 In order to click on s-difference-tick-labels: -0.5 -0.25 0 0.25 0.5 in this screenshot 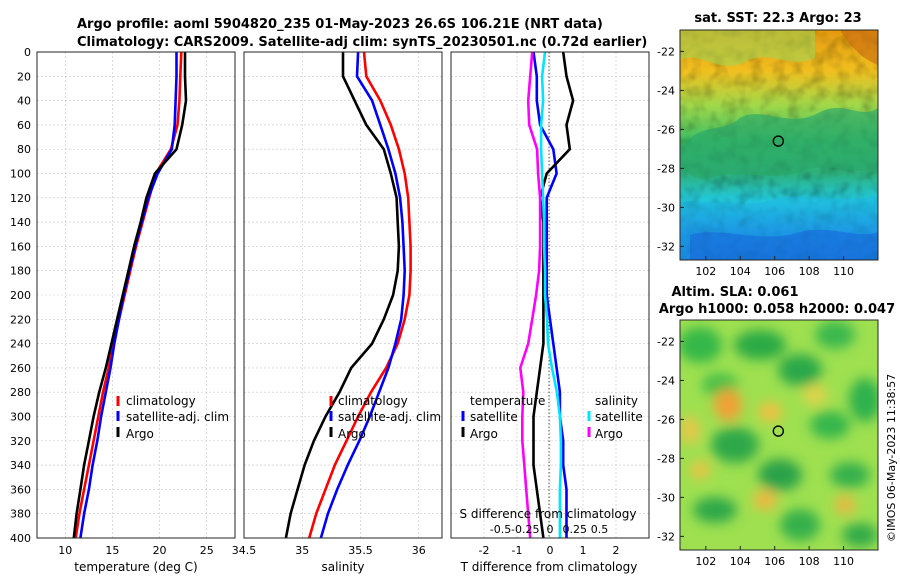, I will do `click(549, 529)`.